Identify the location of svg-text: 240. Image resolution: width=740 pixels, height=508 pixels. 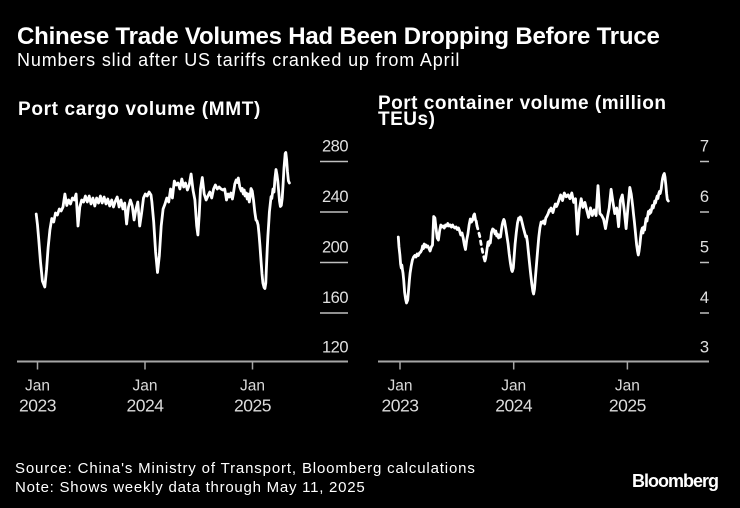
(335, 197).